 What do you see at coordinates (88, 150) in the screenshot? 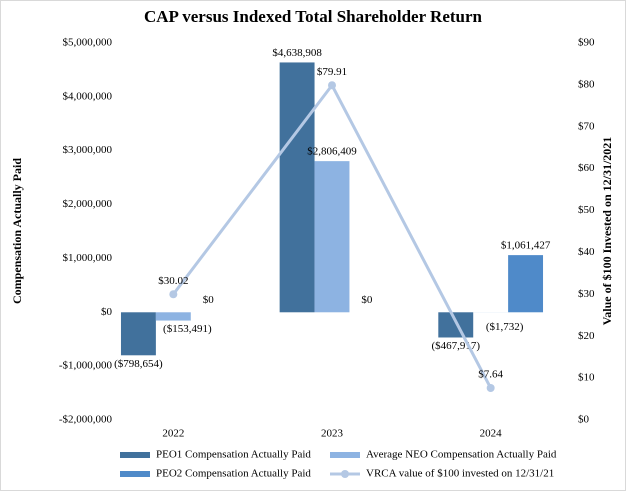
I see `y-tick-label: $3,000,000` at bounding box center [88, 150].